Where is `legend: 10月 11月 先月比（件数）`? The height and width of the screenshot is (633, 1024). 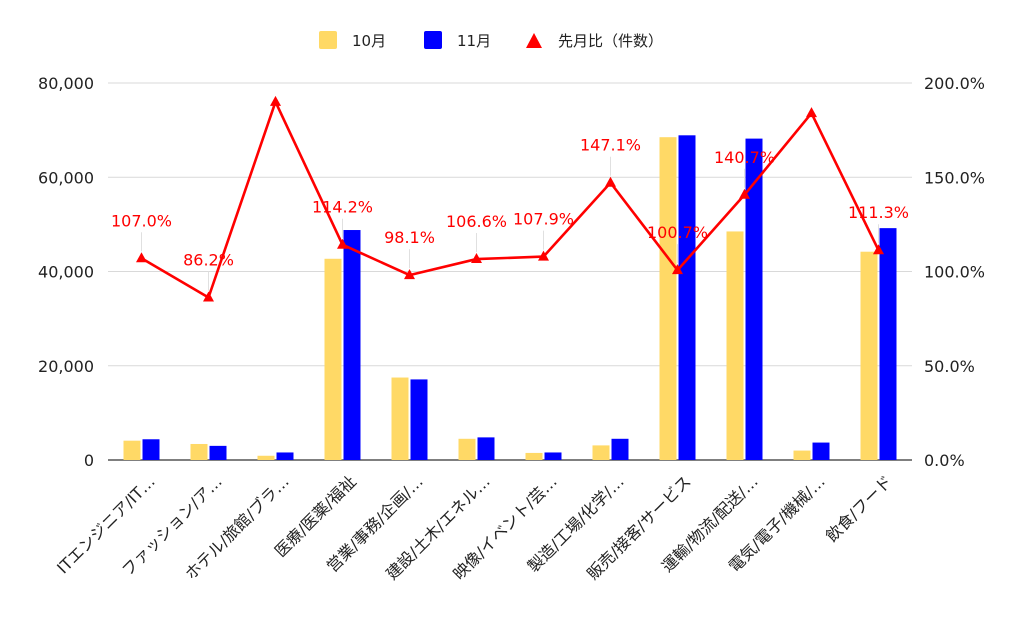
legend: 10月 11月 先月比（件数） is located at coordinates (491, 40).